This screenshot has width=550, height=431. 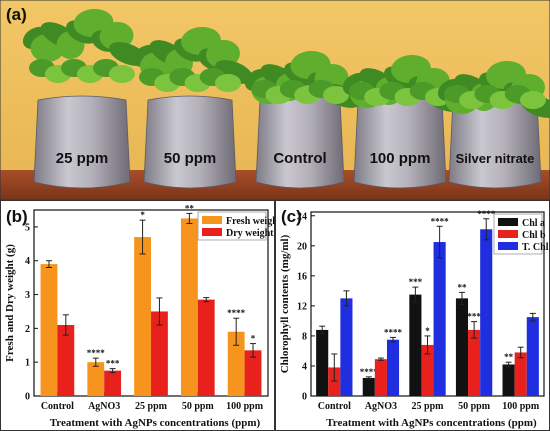 What do you see at coordinates (10, 303) in the screenshot?
I see `y-axis-label: Fresh and Dry weight (g)` at bounding box center [10, 303].